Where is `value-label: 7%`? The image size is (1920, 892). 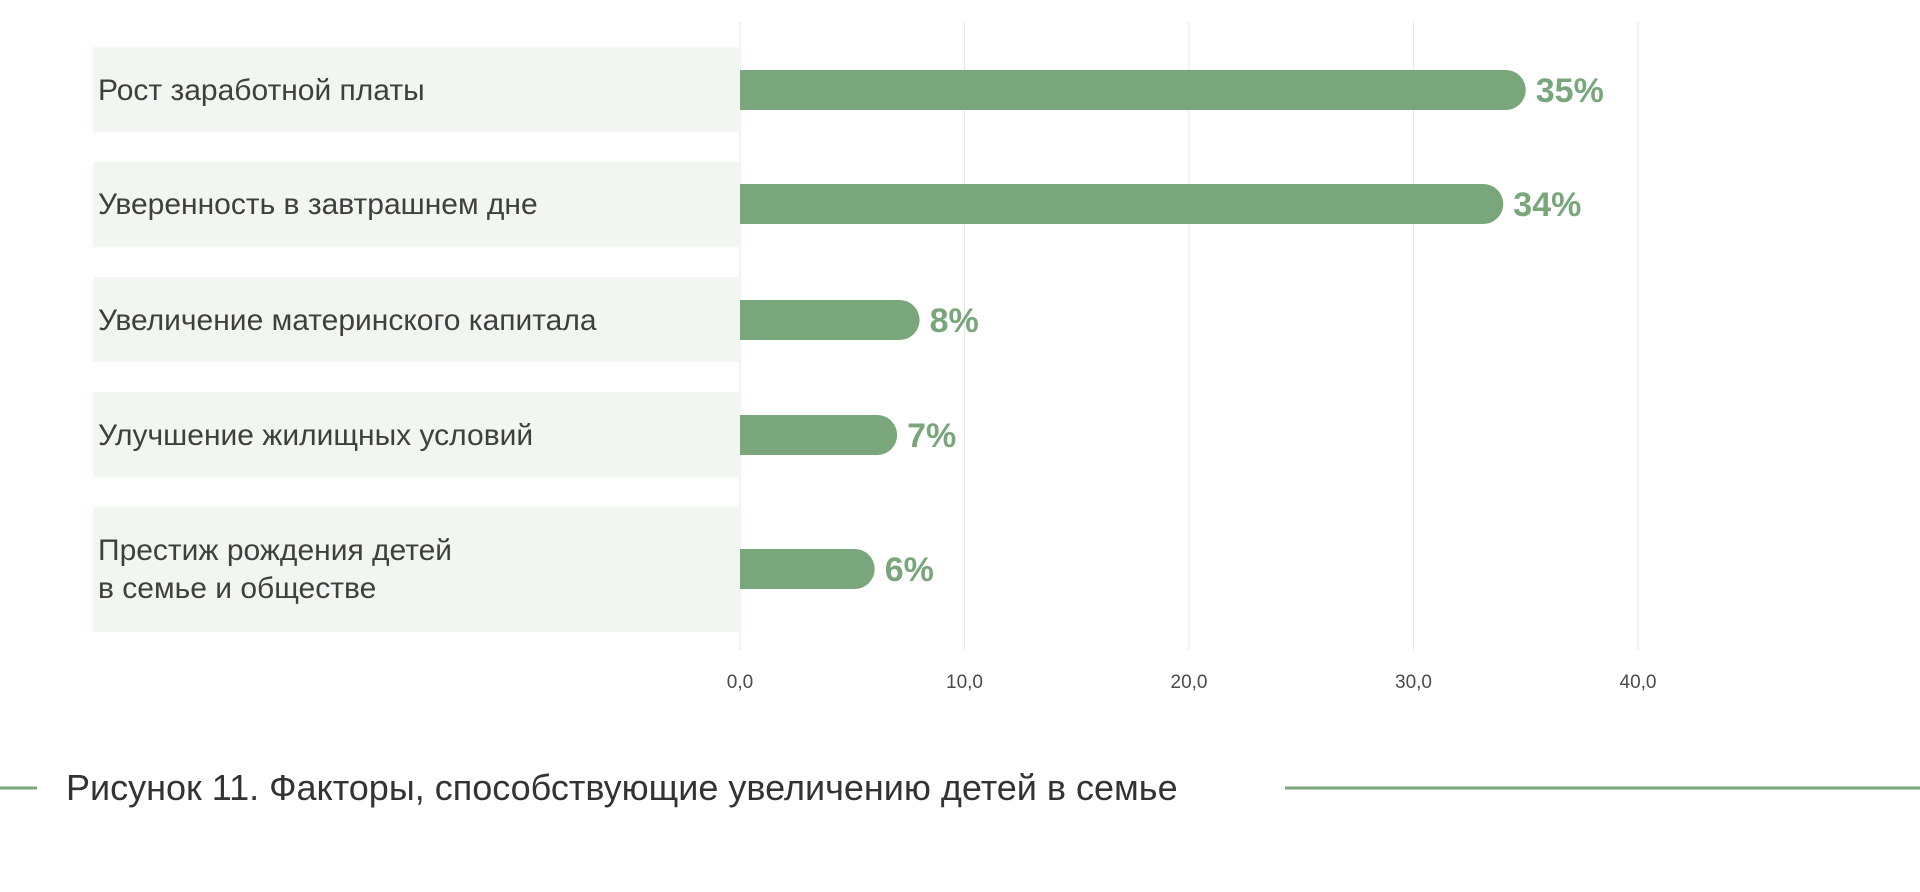 value-label: 7% is located at coordinates (931, 436).